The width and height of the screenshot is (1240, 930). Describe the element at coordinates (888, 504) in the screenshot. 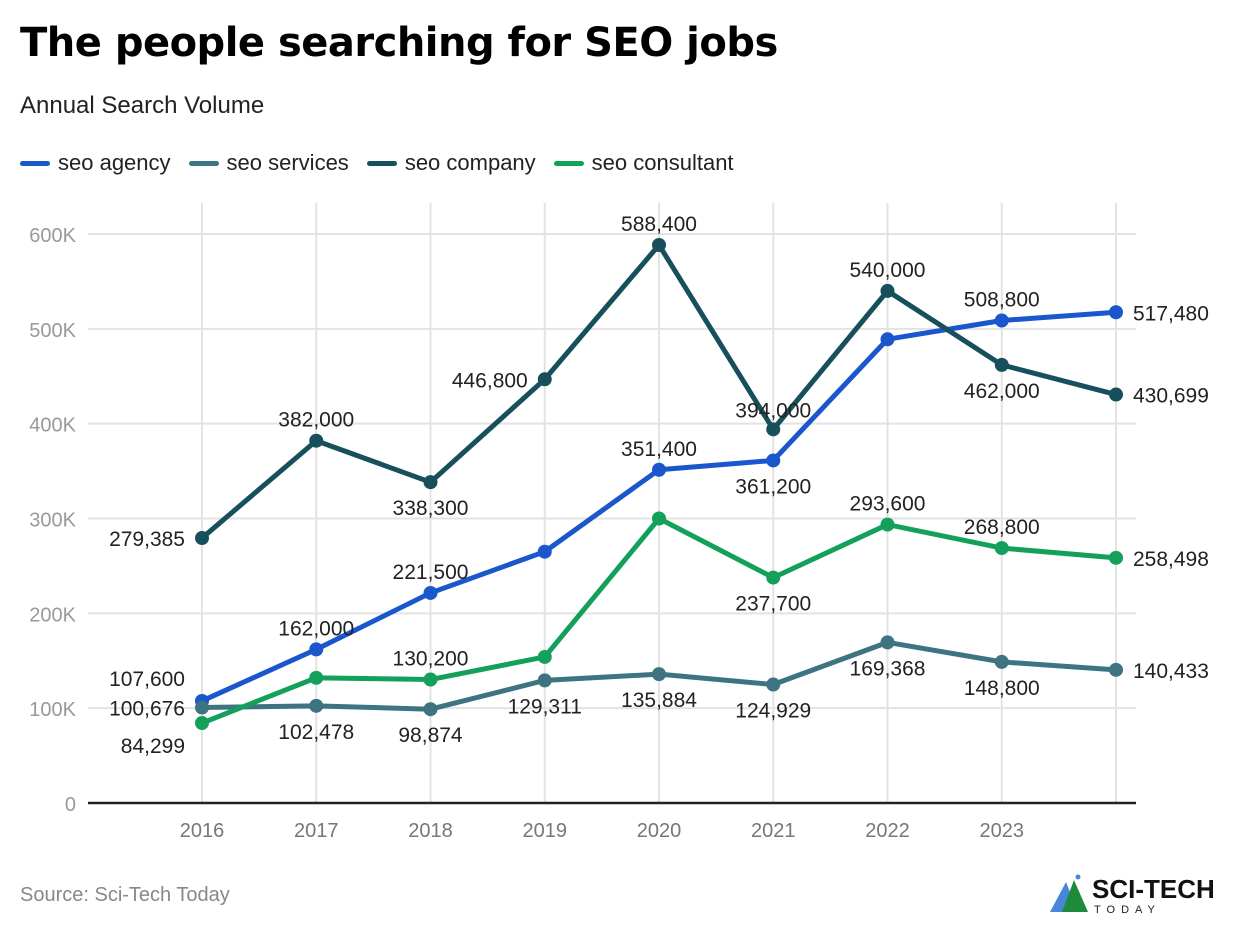

I see `data-label: 293,600` at that location.